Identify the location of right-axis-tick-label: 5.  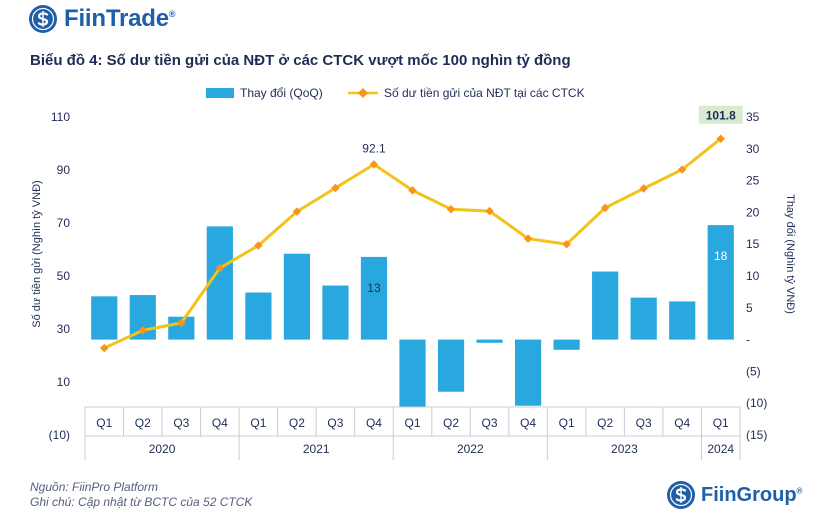
(749, 308).